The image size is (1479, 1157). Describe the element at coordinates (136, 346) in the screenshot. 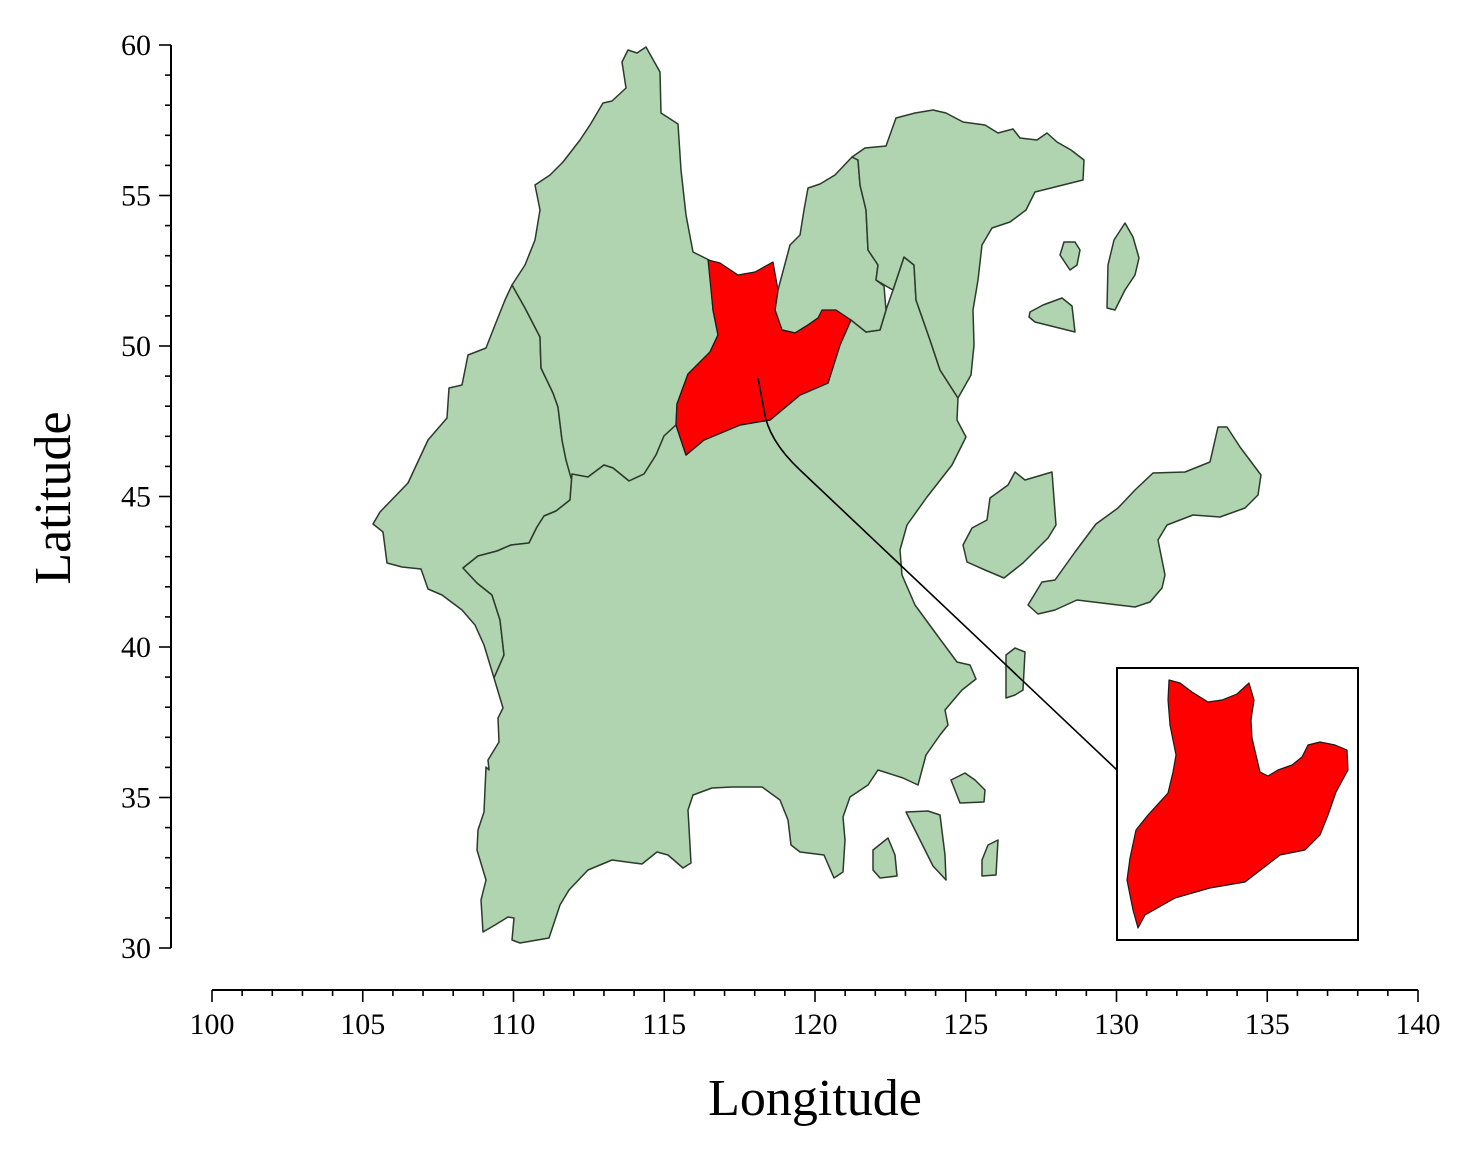

I see `y-tick-label: 50` at that location.